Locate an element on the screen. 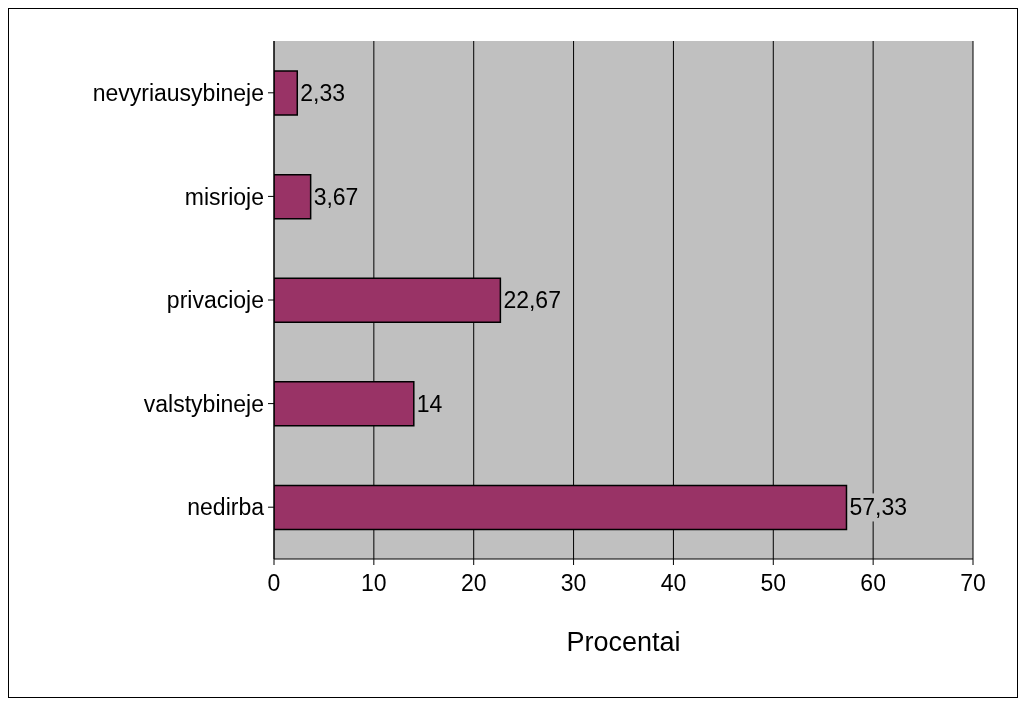  x-tick-label: 10 is located at coordinates (374, 583).